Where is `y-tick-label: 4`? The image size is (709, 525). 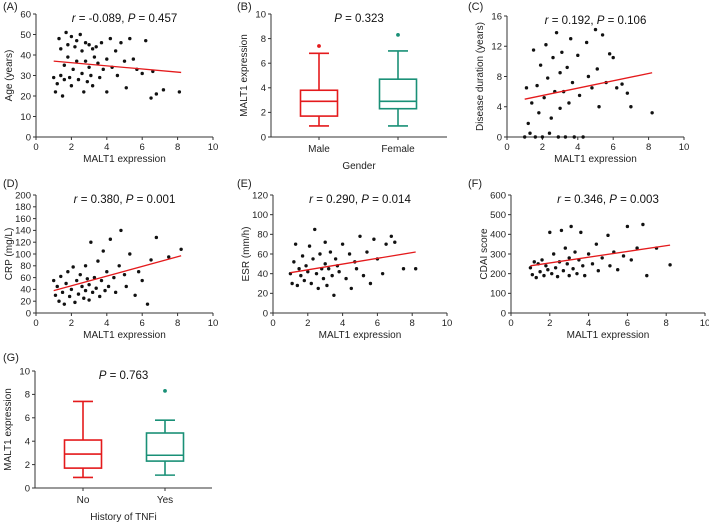
y-tick-label: 4 is located at coordinates (27, 442).